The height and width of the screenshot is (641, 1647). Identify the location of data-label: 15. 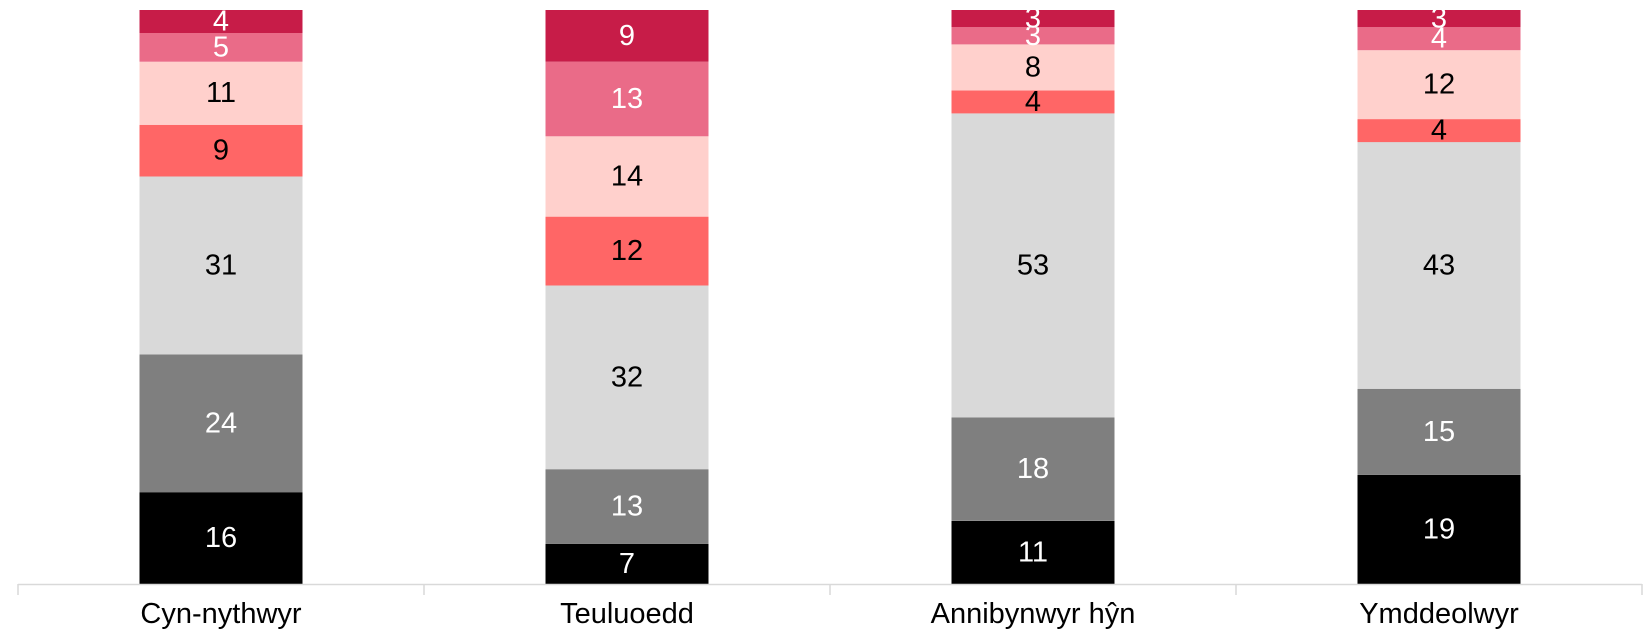
(1439, 432).